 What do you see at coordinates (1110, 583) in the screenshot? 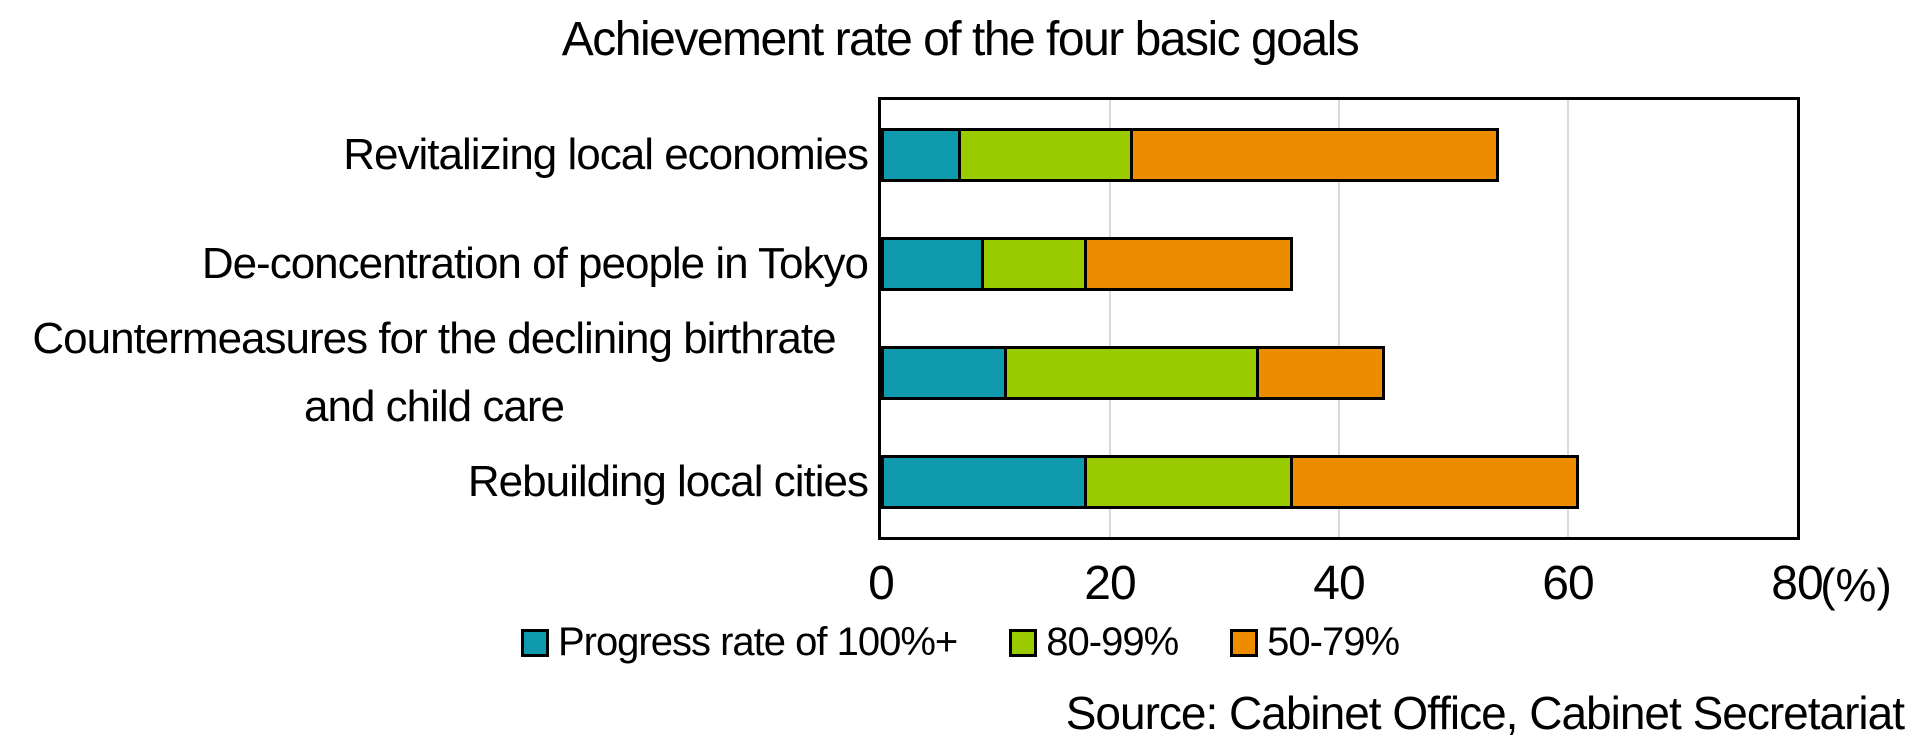
I see `x-tick-20: 20` at bounding box center [1110, 583].